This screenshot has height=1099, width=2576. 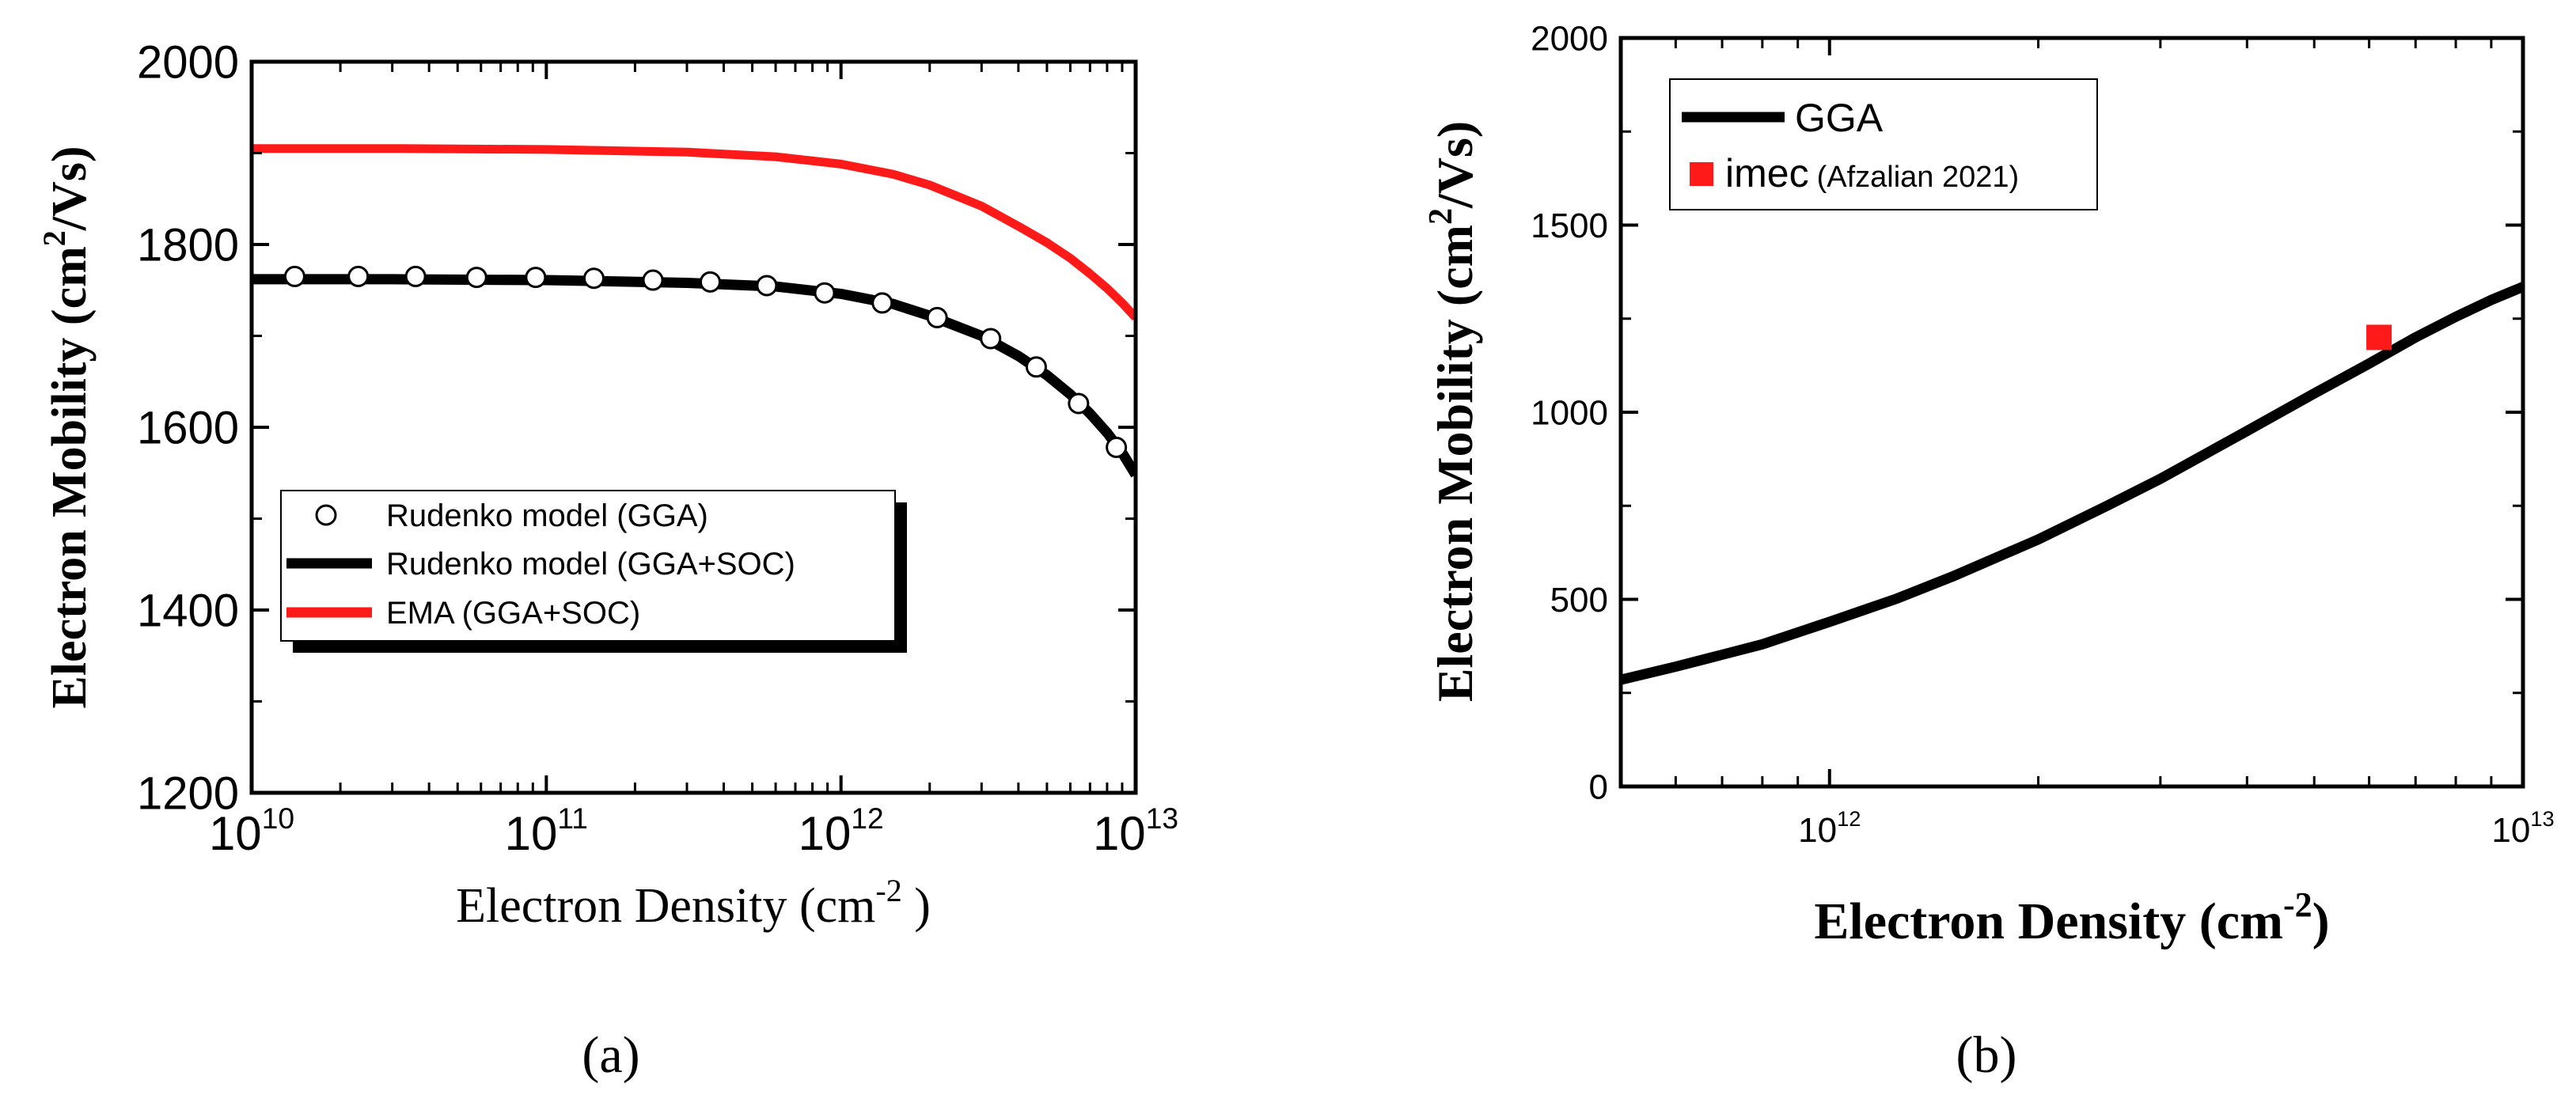 I want to click on xtick-label-b-0: 1012, so click(x=1829, y=828).